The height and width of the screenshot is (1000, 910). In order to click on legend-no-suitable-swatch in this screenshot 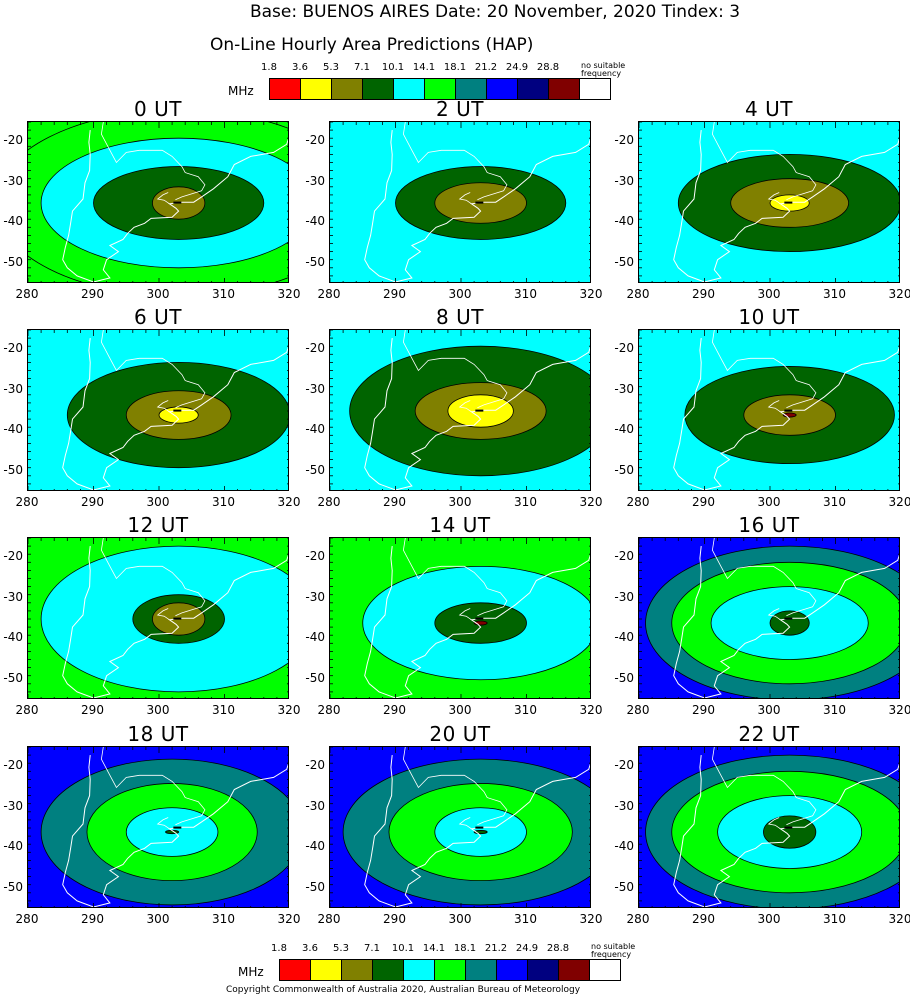, I will do `click(595, 89)`.